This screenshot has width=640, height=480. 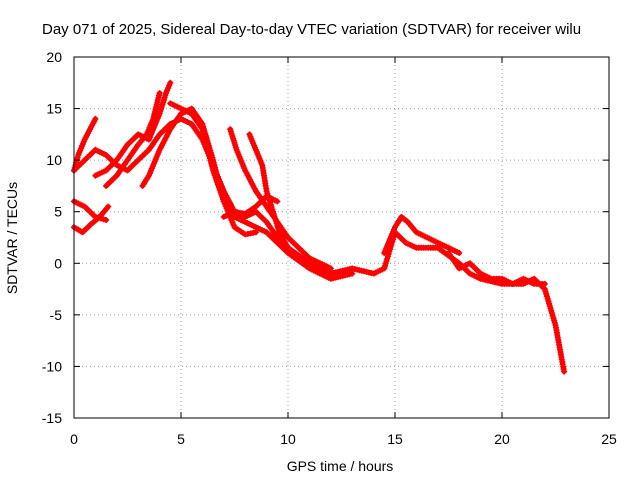 What do you see at coordinates (609, 439) in the screenshot?
I see `x-tick-label: 25` at bounding box center [609, 439].